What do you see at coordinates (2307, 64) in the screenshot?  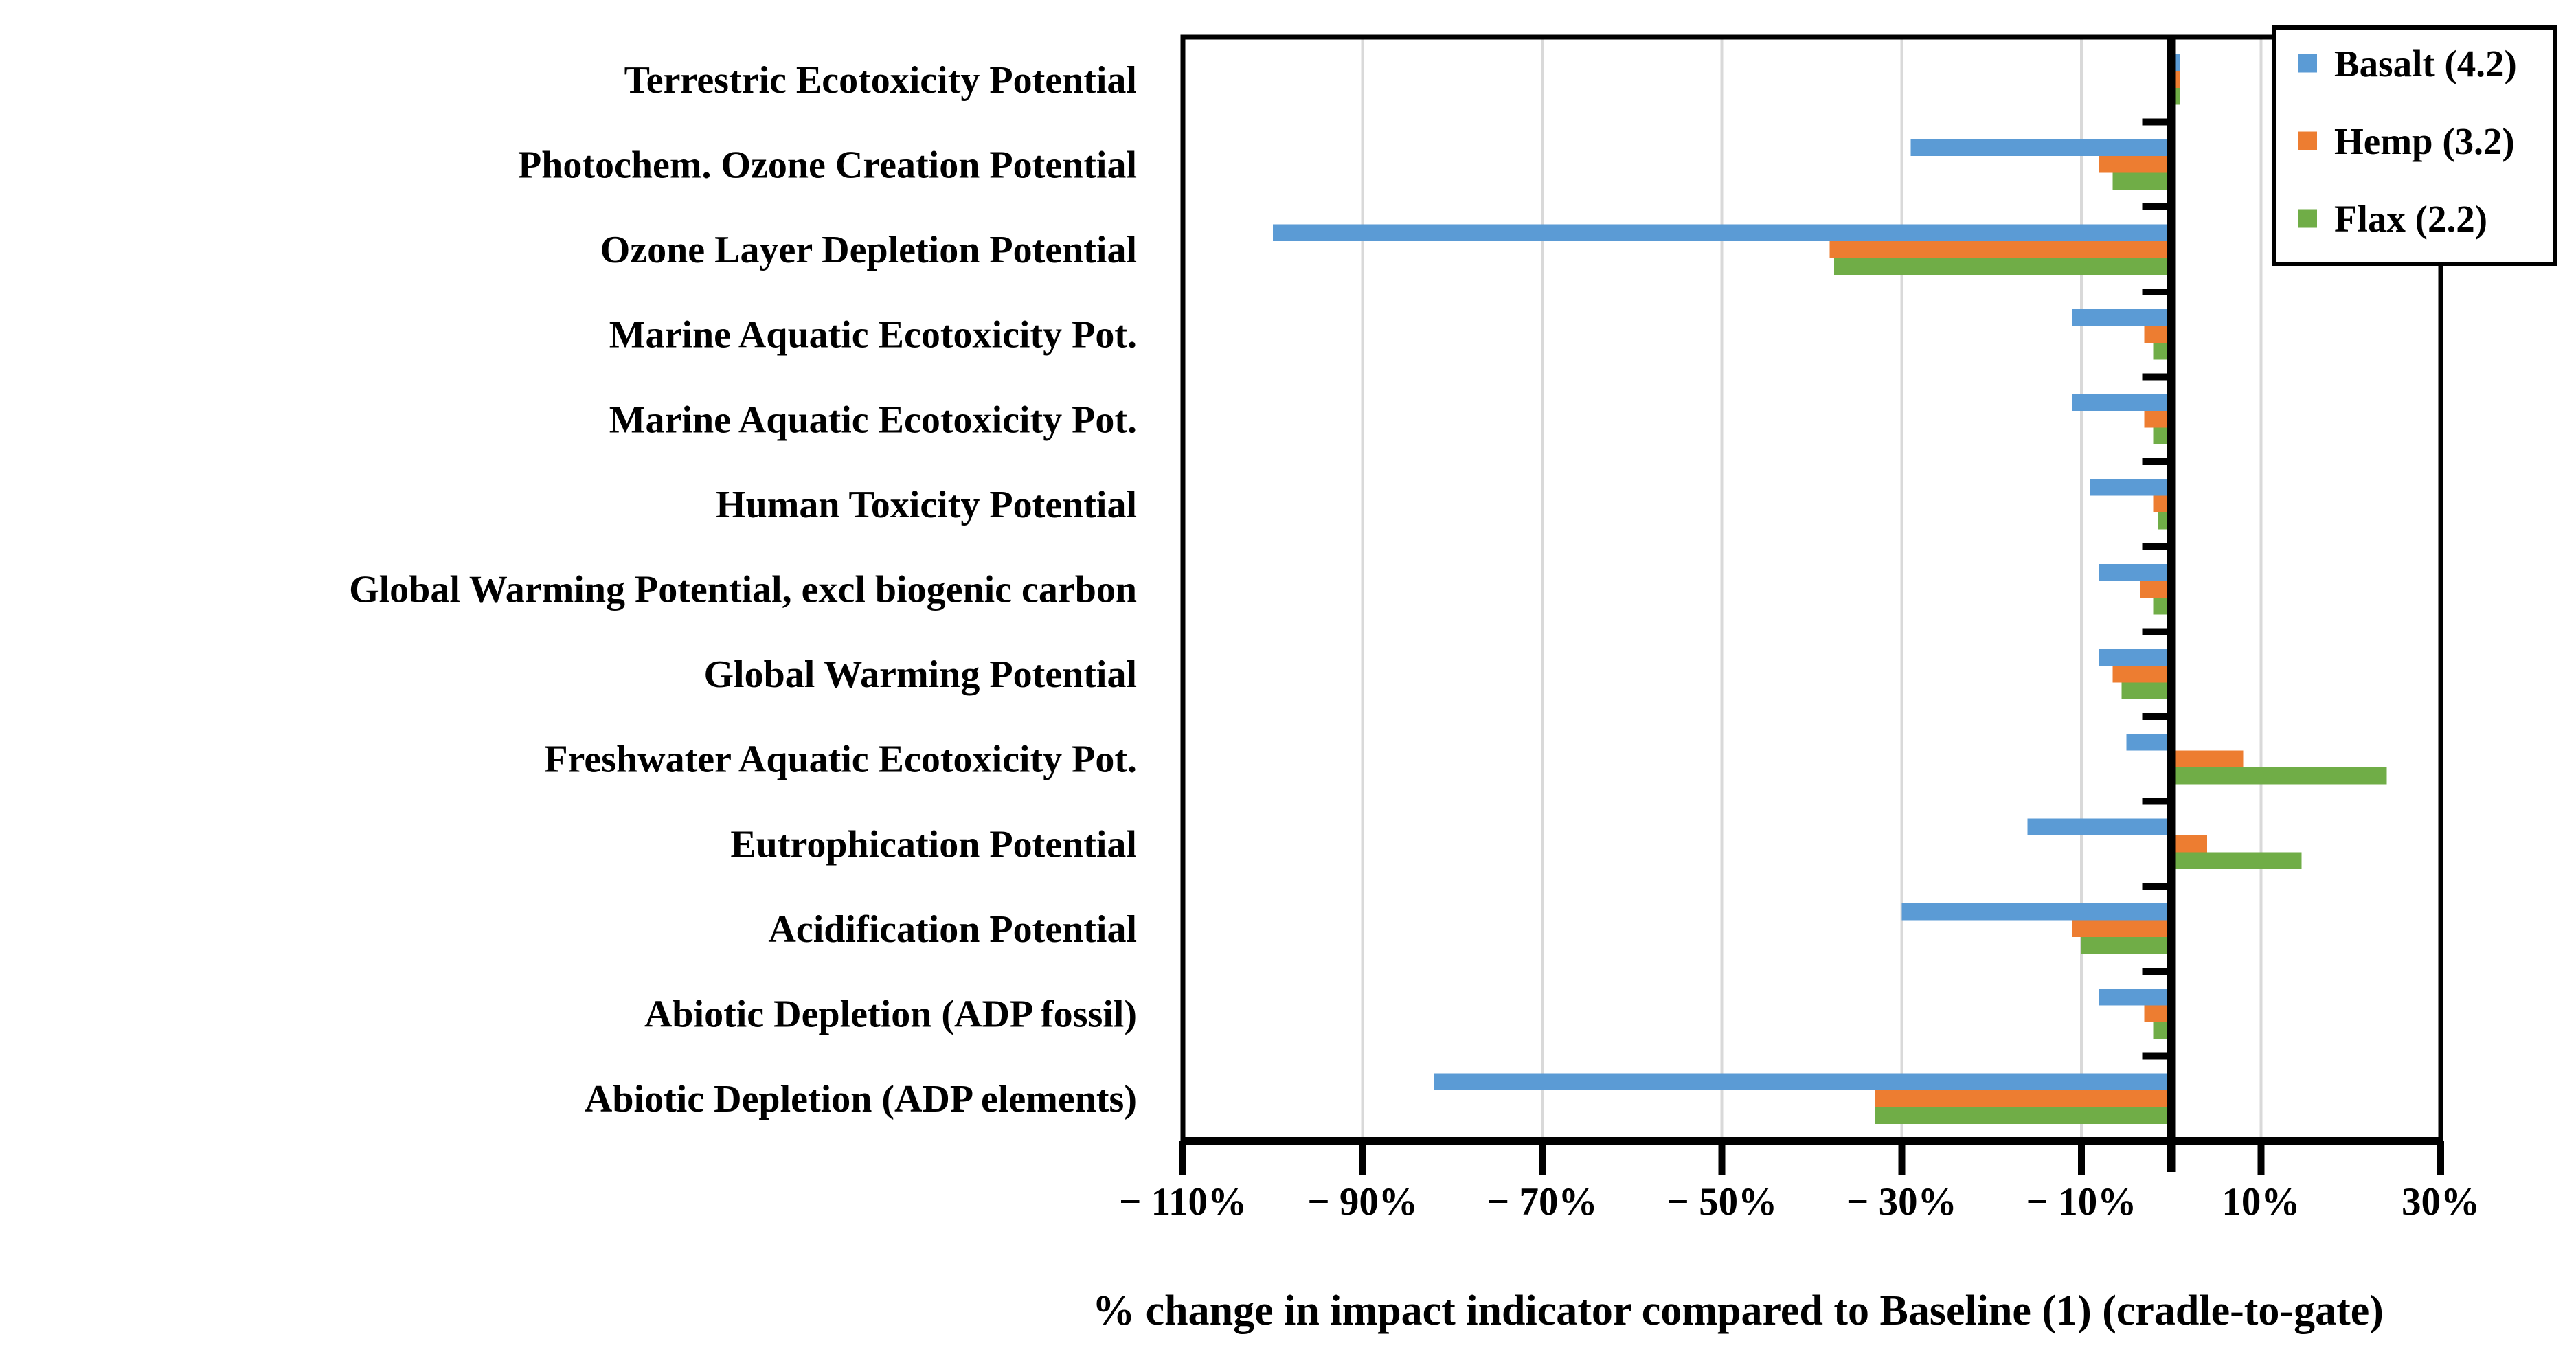 I see `legend-swatch-basalt` at bounding box center [2307, 64].